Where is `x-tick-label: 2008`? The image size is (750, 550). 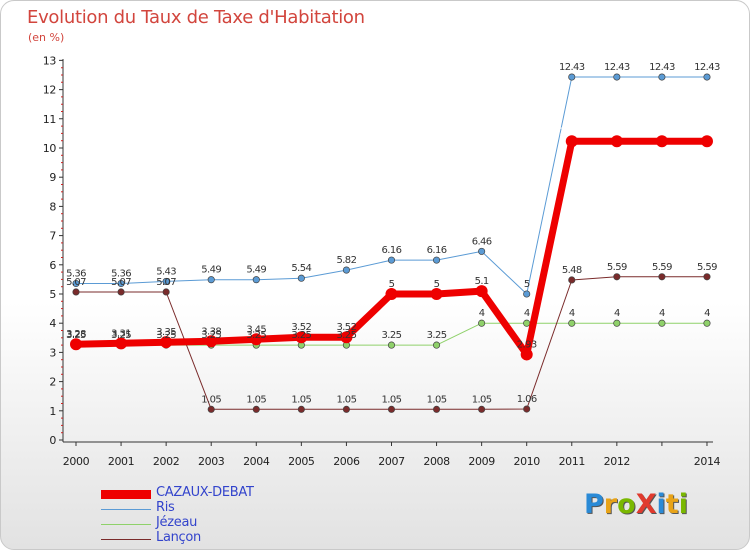
x-tick-label: 2008 is located at coordinates (436, 461).